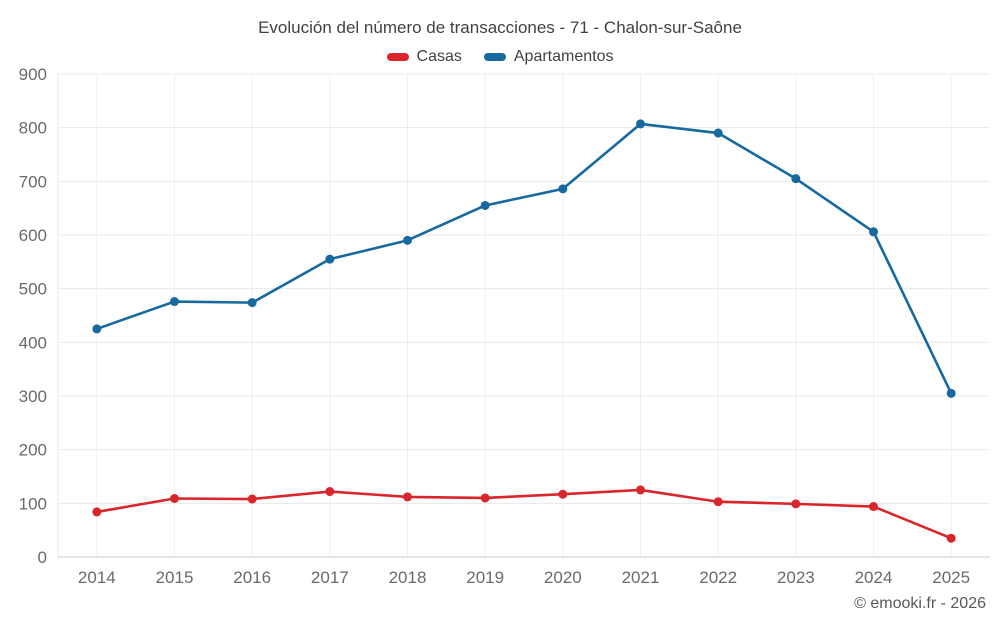  Describe the element at coordinates (174, 499) in the screenshot. I see `point-casas-2015` at that location.